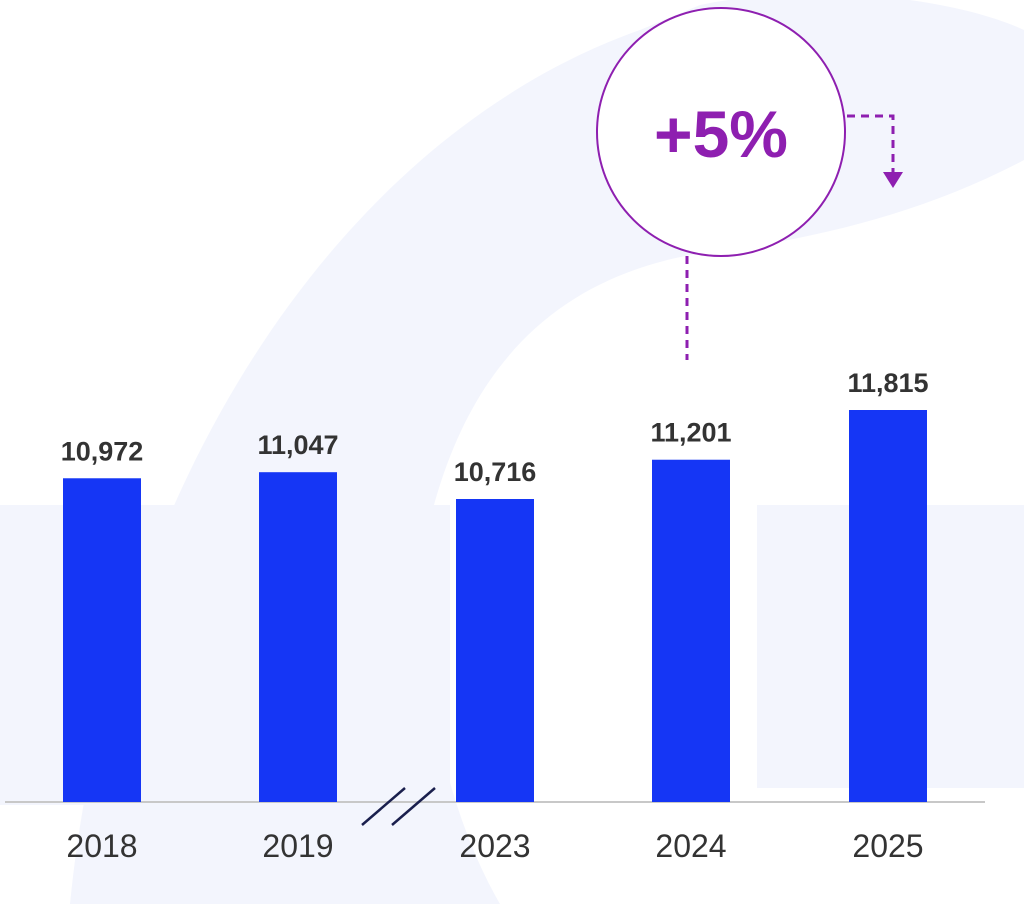  Describe the element at coordinates (495, 472) in the screenshot. I see `value-label-2023: 10,716` at that location.